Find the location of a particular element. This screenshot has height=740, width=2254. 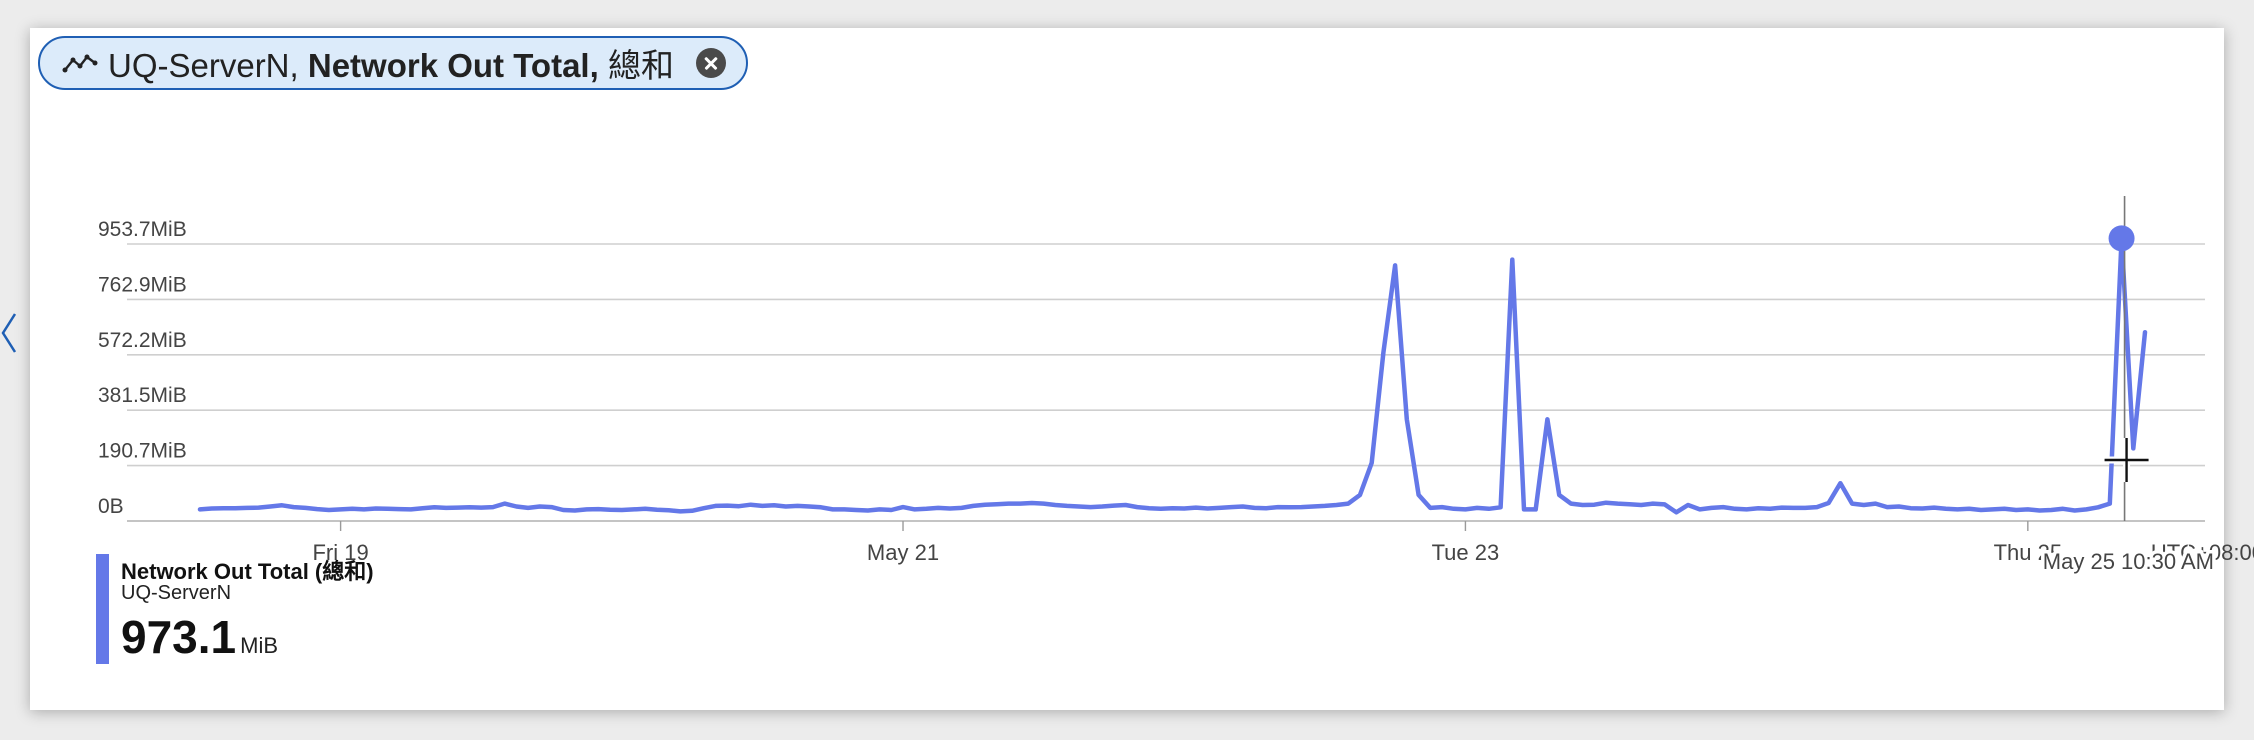

legend-value-row: 973.1 MiB is located at coordinates (199, 637).